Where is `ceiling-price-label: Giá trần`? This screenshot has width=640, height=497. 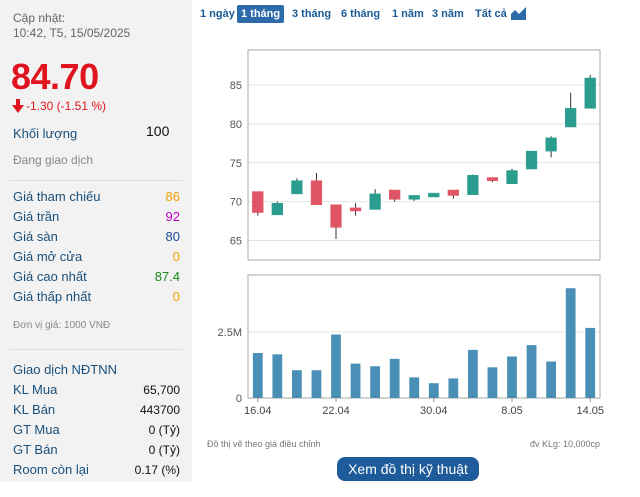
ceiling-price-label: Giá trần is located at coordinates (36, 216).